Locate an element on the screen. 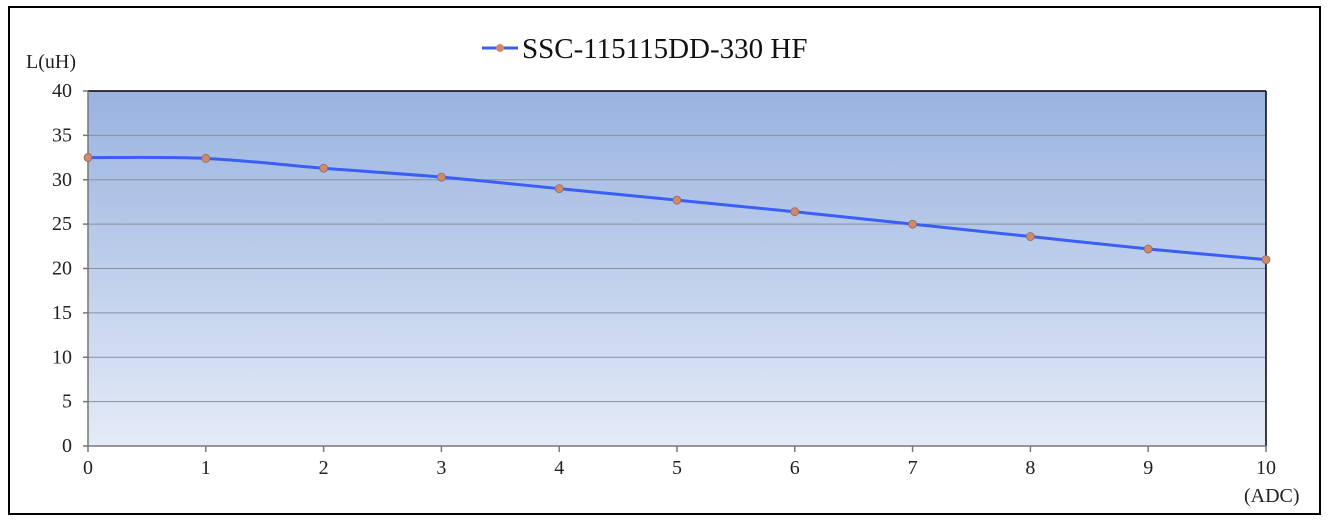  legend-marker-swatch is located at coordinates (500, 48).